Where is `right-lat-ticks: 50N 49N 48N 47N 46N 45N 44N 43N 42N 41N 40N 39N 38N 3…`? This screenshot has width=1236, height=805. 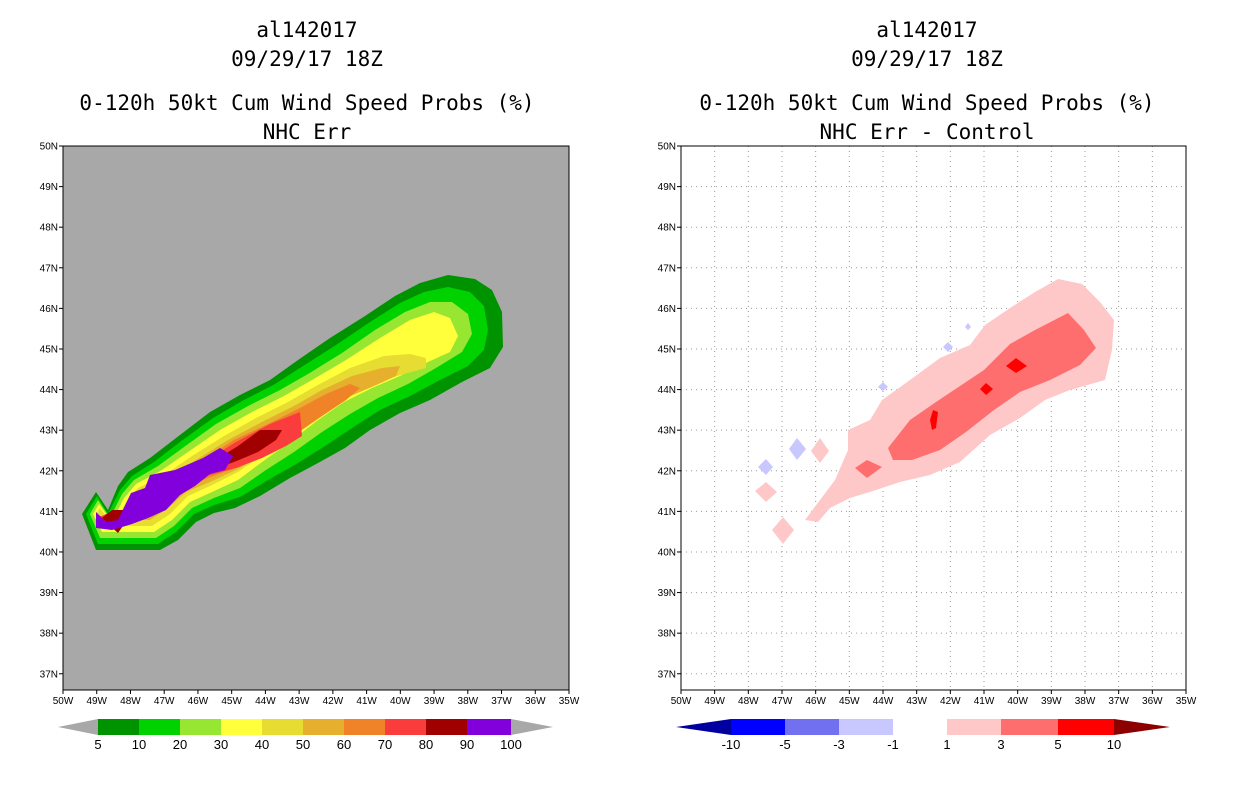
right-lat-ticks: 50N 49N 48N 47N 46N 45N 44N 43N 42N 41N 40N 39N 38N 3… is located at coordinates (669, 411).